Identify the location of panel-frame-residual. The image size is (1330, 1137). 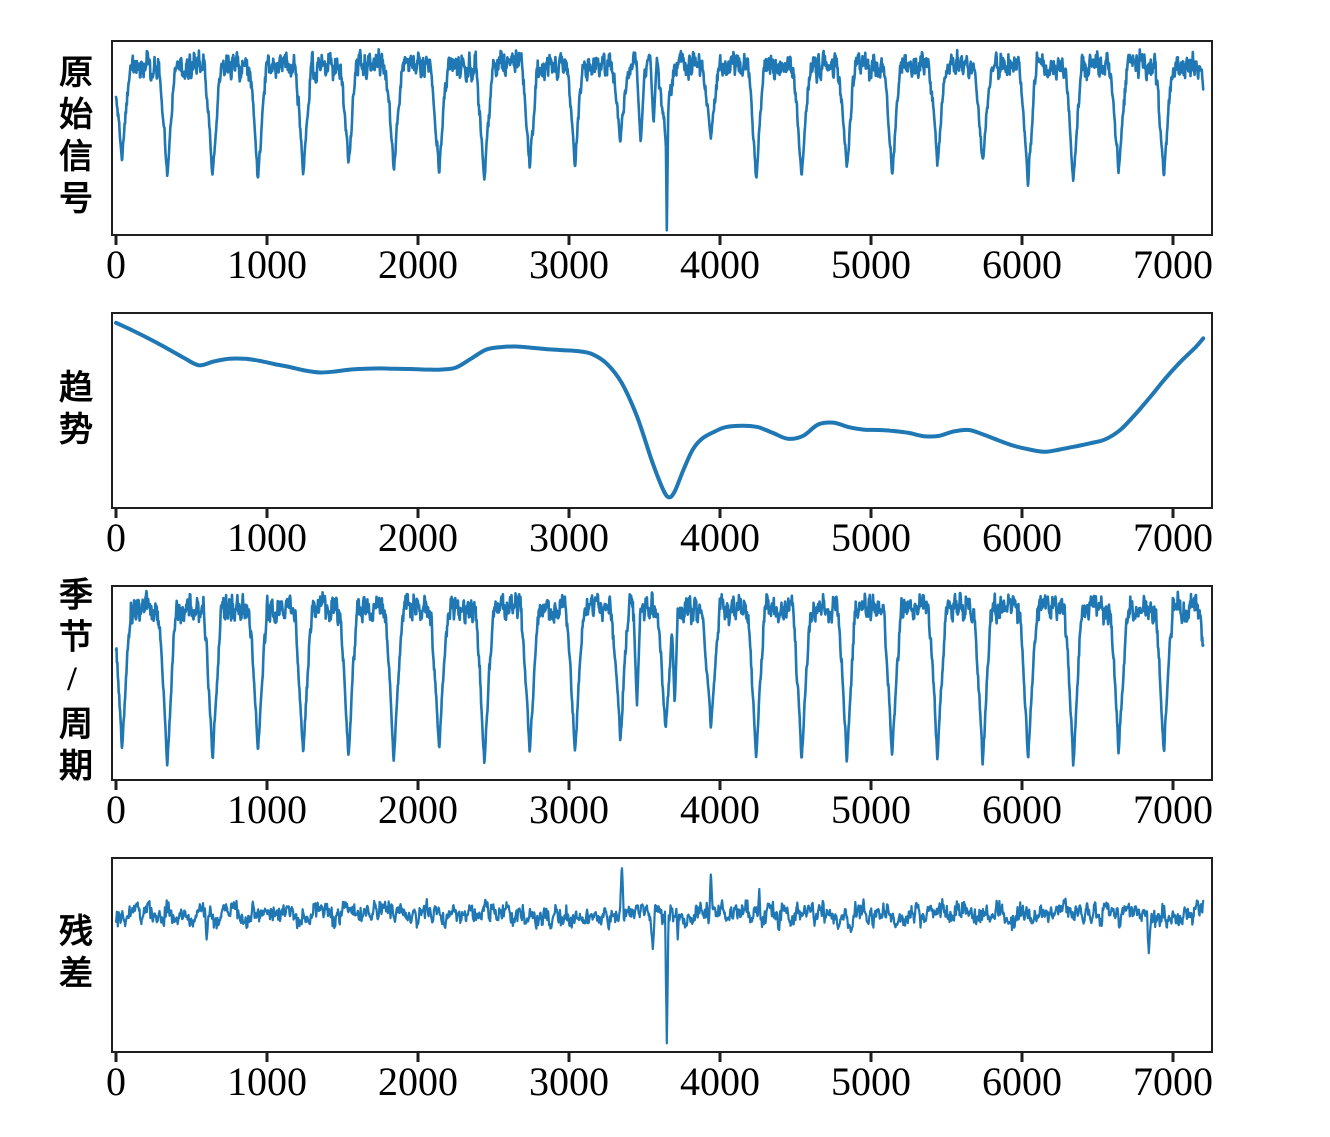
(662, 955).